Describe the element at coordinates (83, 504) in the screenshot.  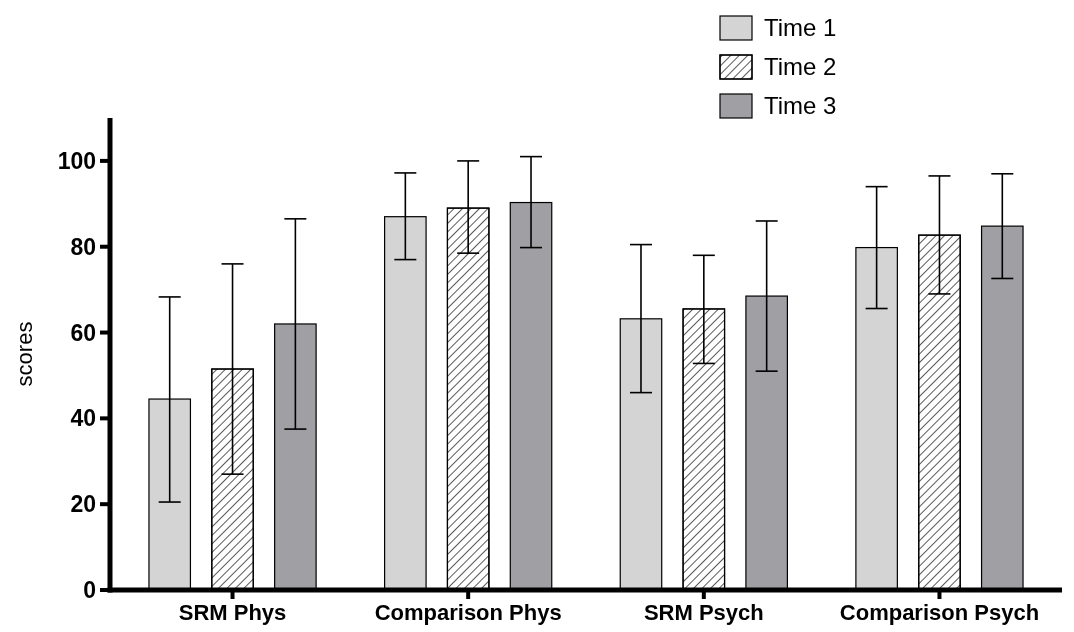
I see `y-tick-label: 20` at that location.